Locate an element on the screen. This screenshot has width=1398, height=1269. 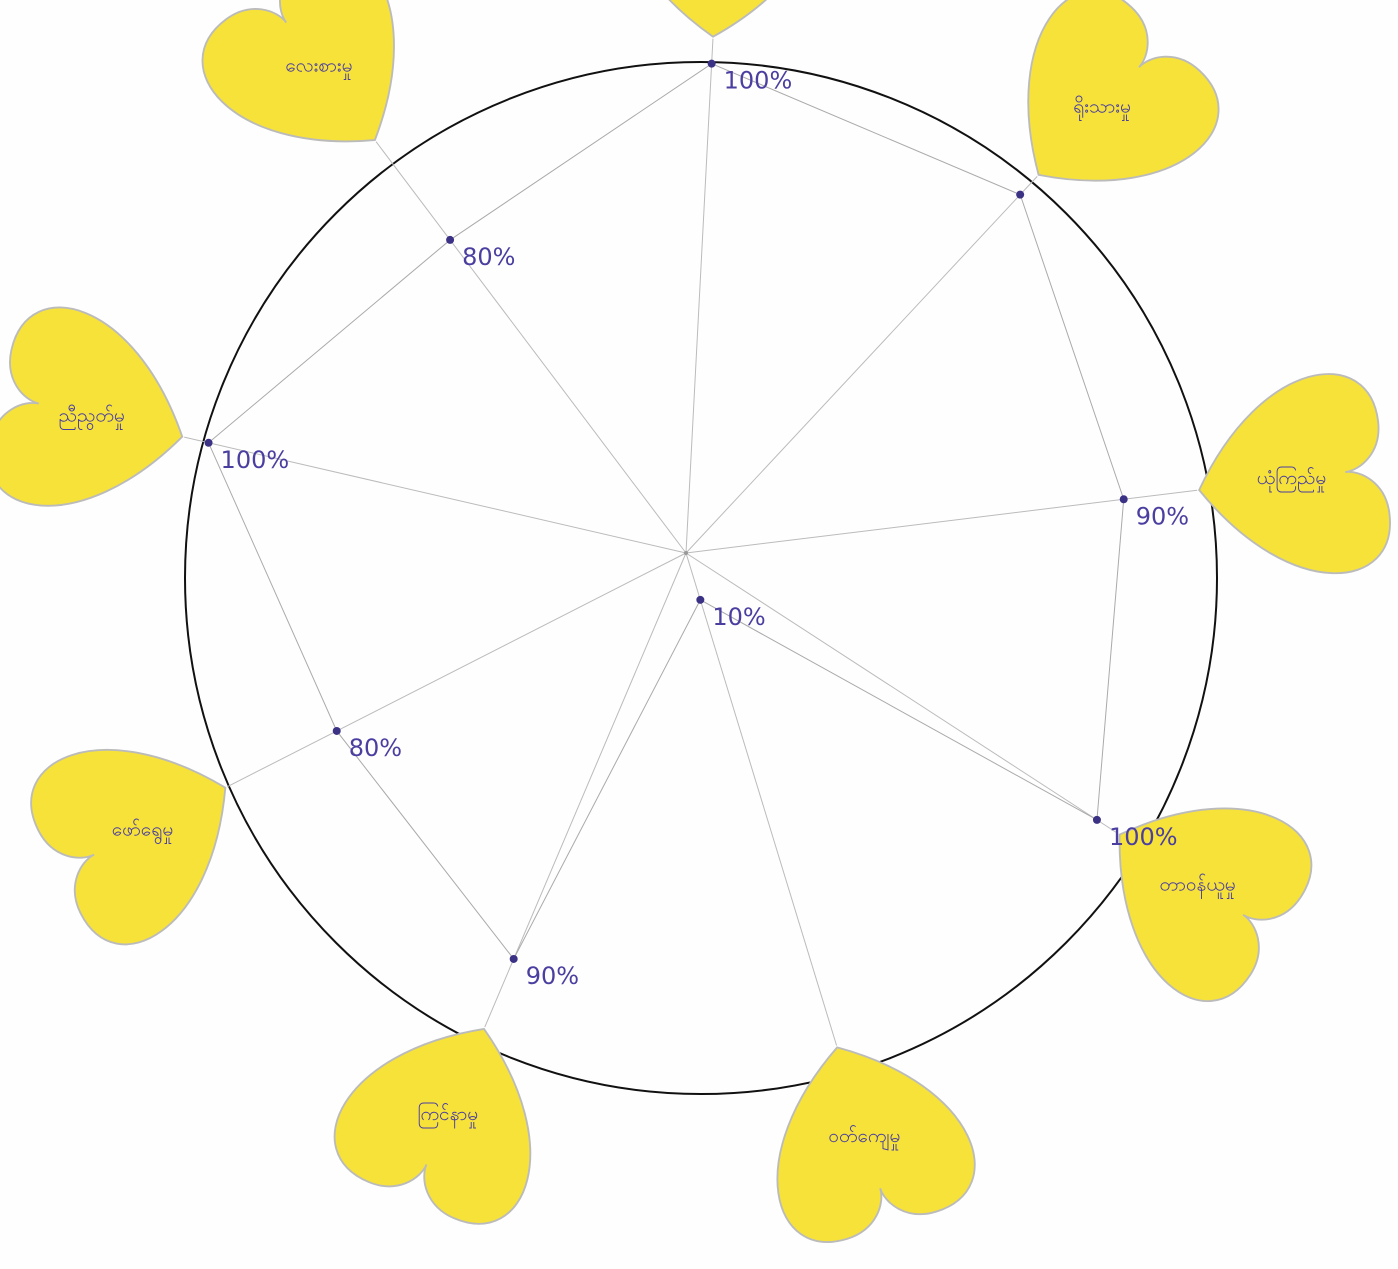
heart-group is located at coordinates (720, 19).